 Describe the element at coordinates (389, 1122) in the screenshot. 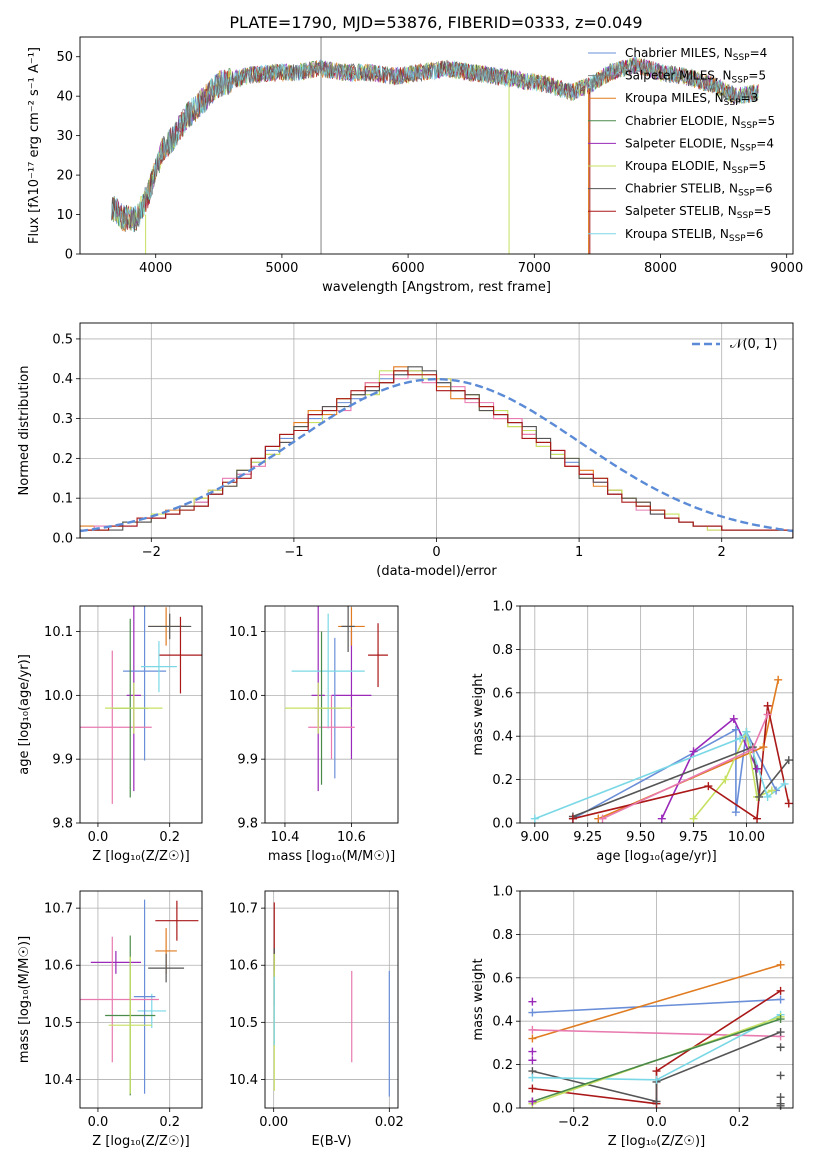

I see `x-tick-label: 0.02` at that location.